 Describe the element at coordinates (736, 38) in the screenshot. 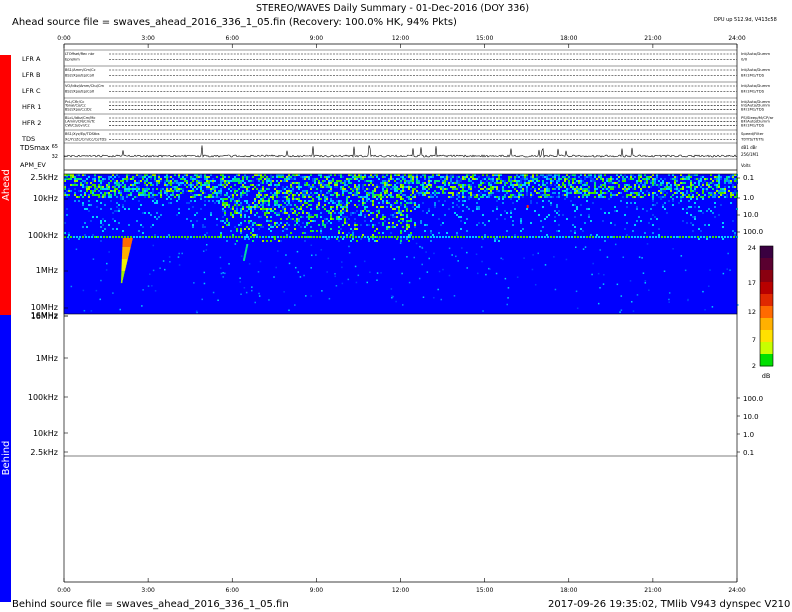

I see `top-time-tick-label: 24:00` at that location.